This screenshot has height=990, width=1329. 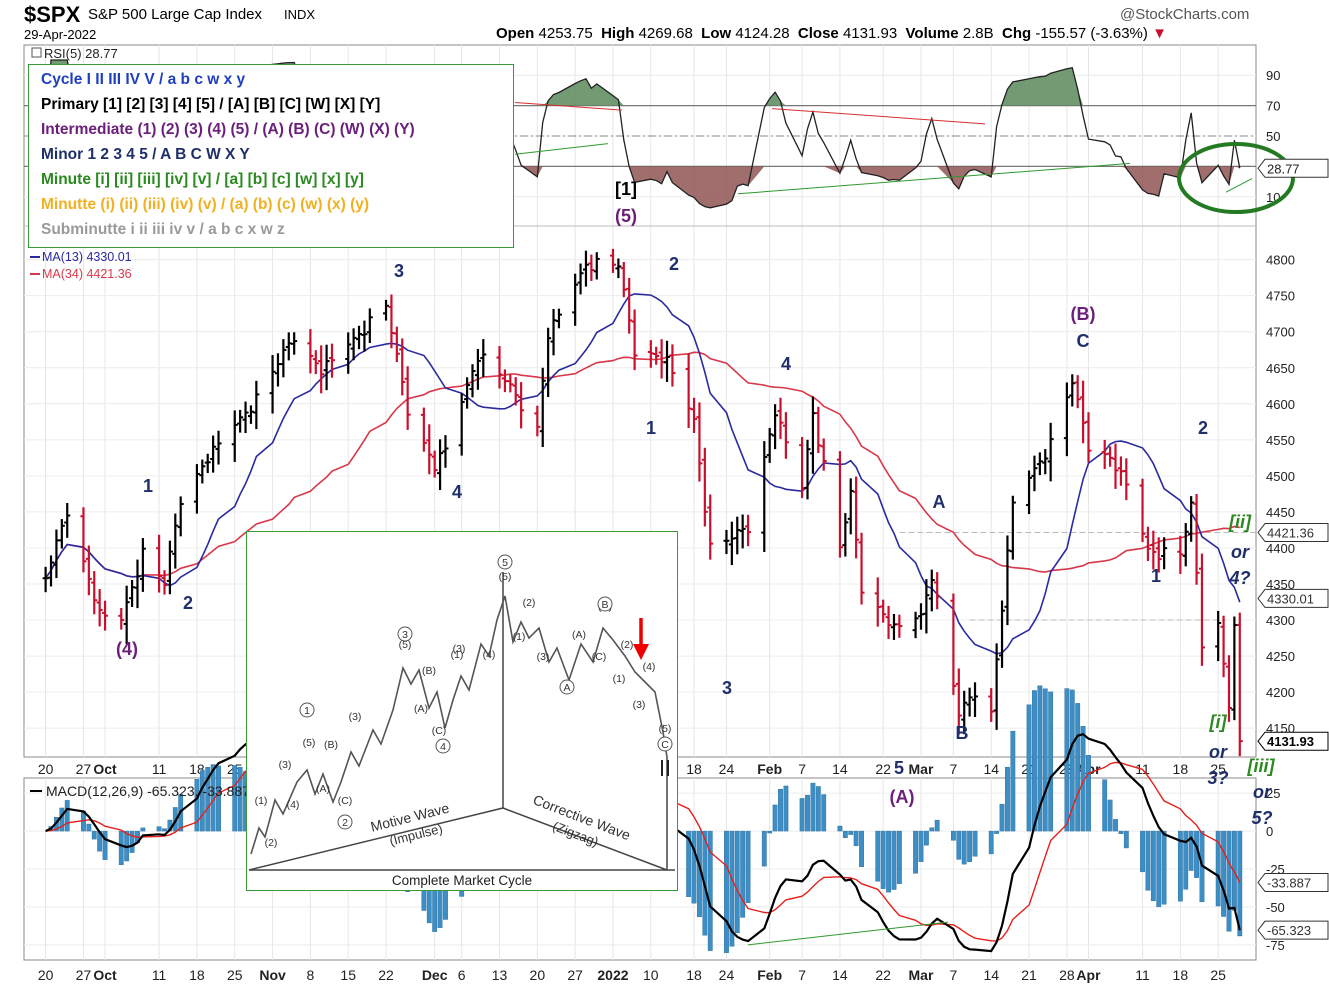 I want to click on price-tick-label: 4650, so click(x=1280, y=368).